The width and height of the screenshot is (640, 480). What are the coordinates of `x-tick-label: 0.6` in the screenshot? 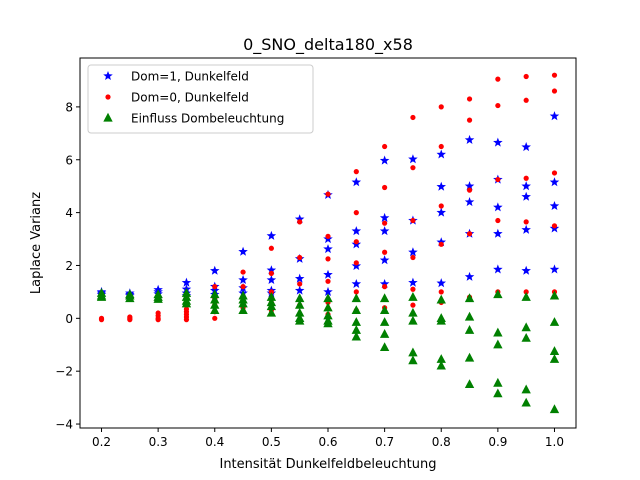 It's located at (327, 442).